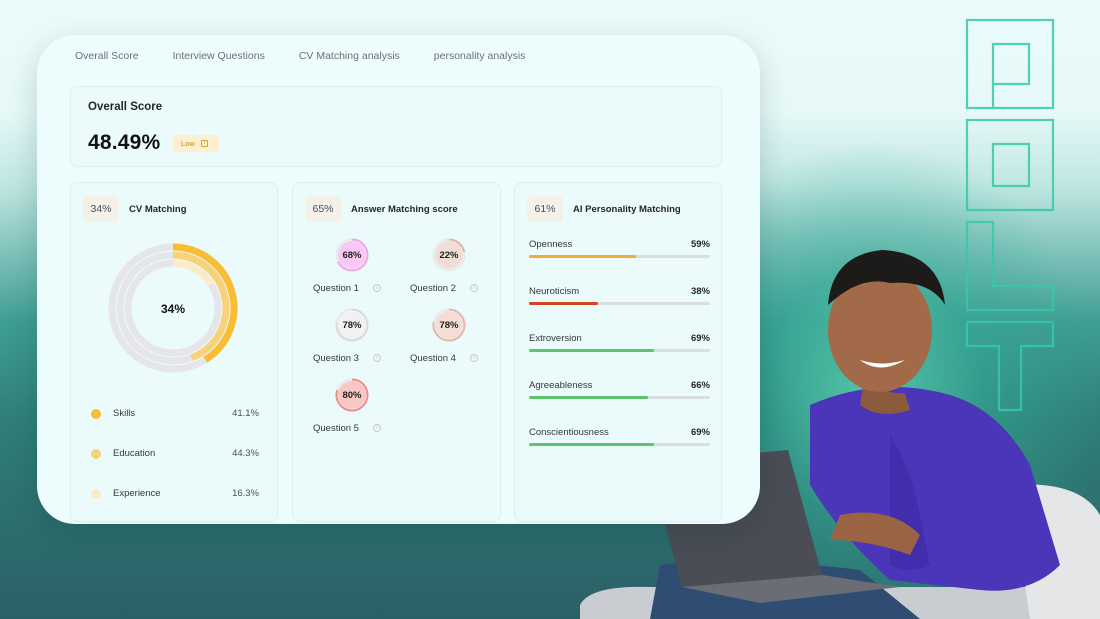 This screenshot has height=619, width=1100. What do you see at coordinates (323, 209) in the screenshot?
I see `answer-matching-percent: 65%` at bounding box center [323, 209].